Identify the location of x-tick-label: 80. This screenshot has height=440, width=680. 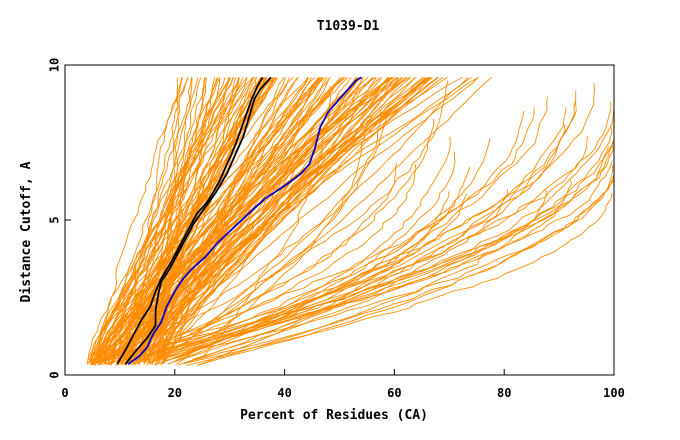
(504, 393).